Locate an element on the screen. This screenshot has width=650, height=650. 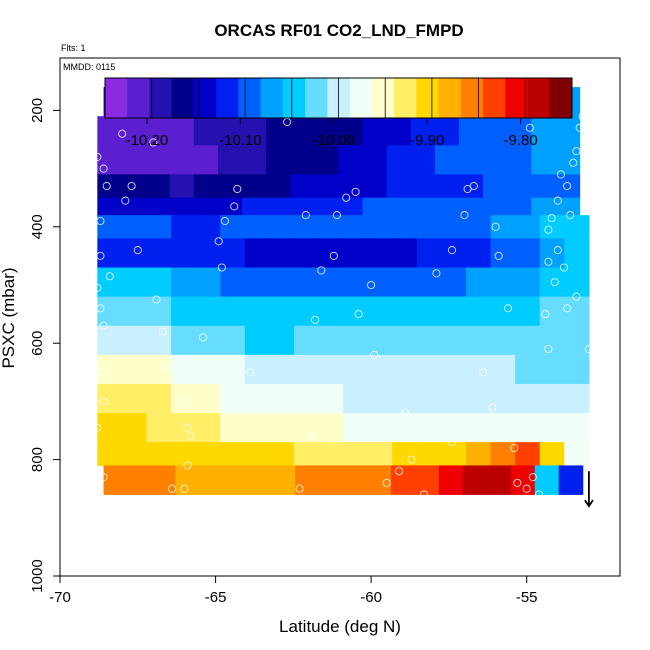
end-marker-arrowhead is located at coordinates (589, 503).